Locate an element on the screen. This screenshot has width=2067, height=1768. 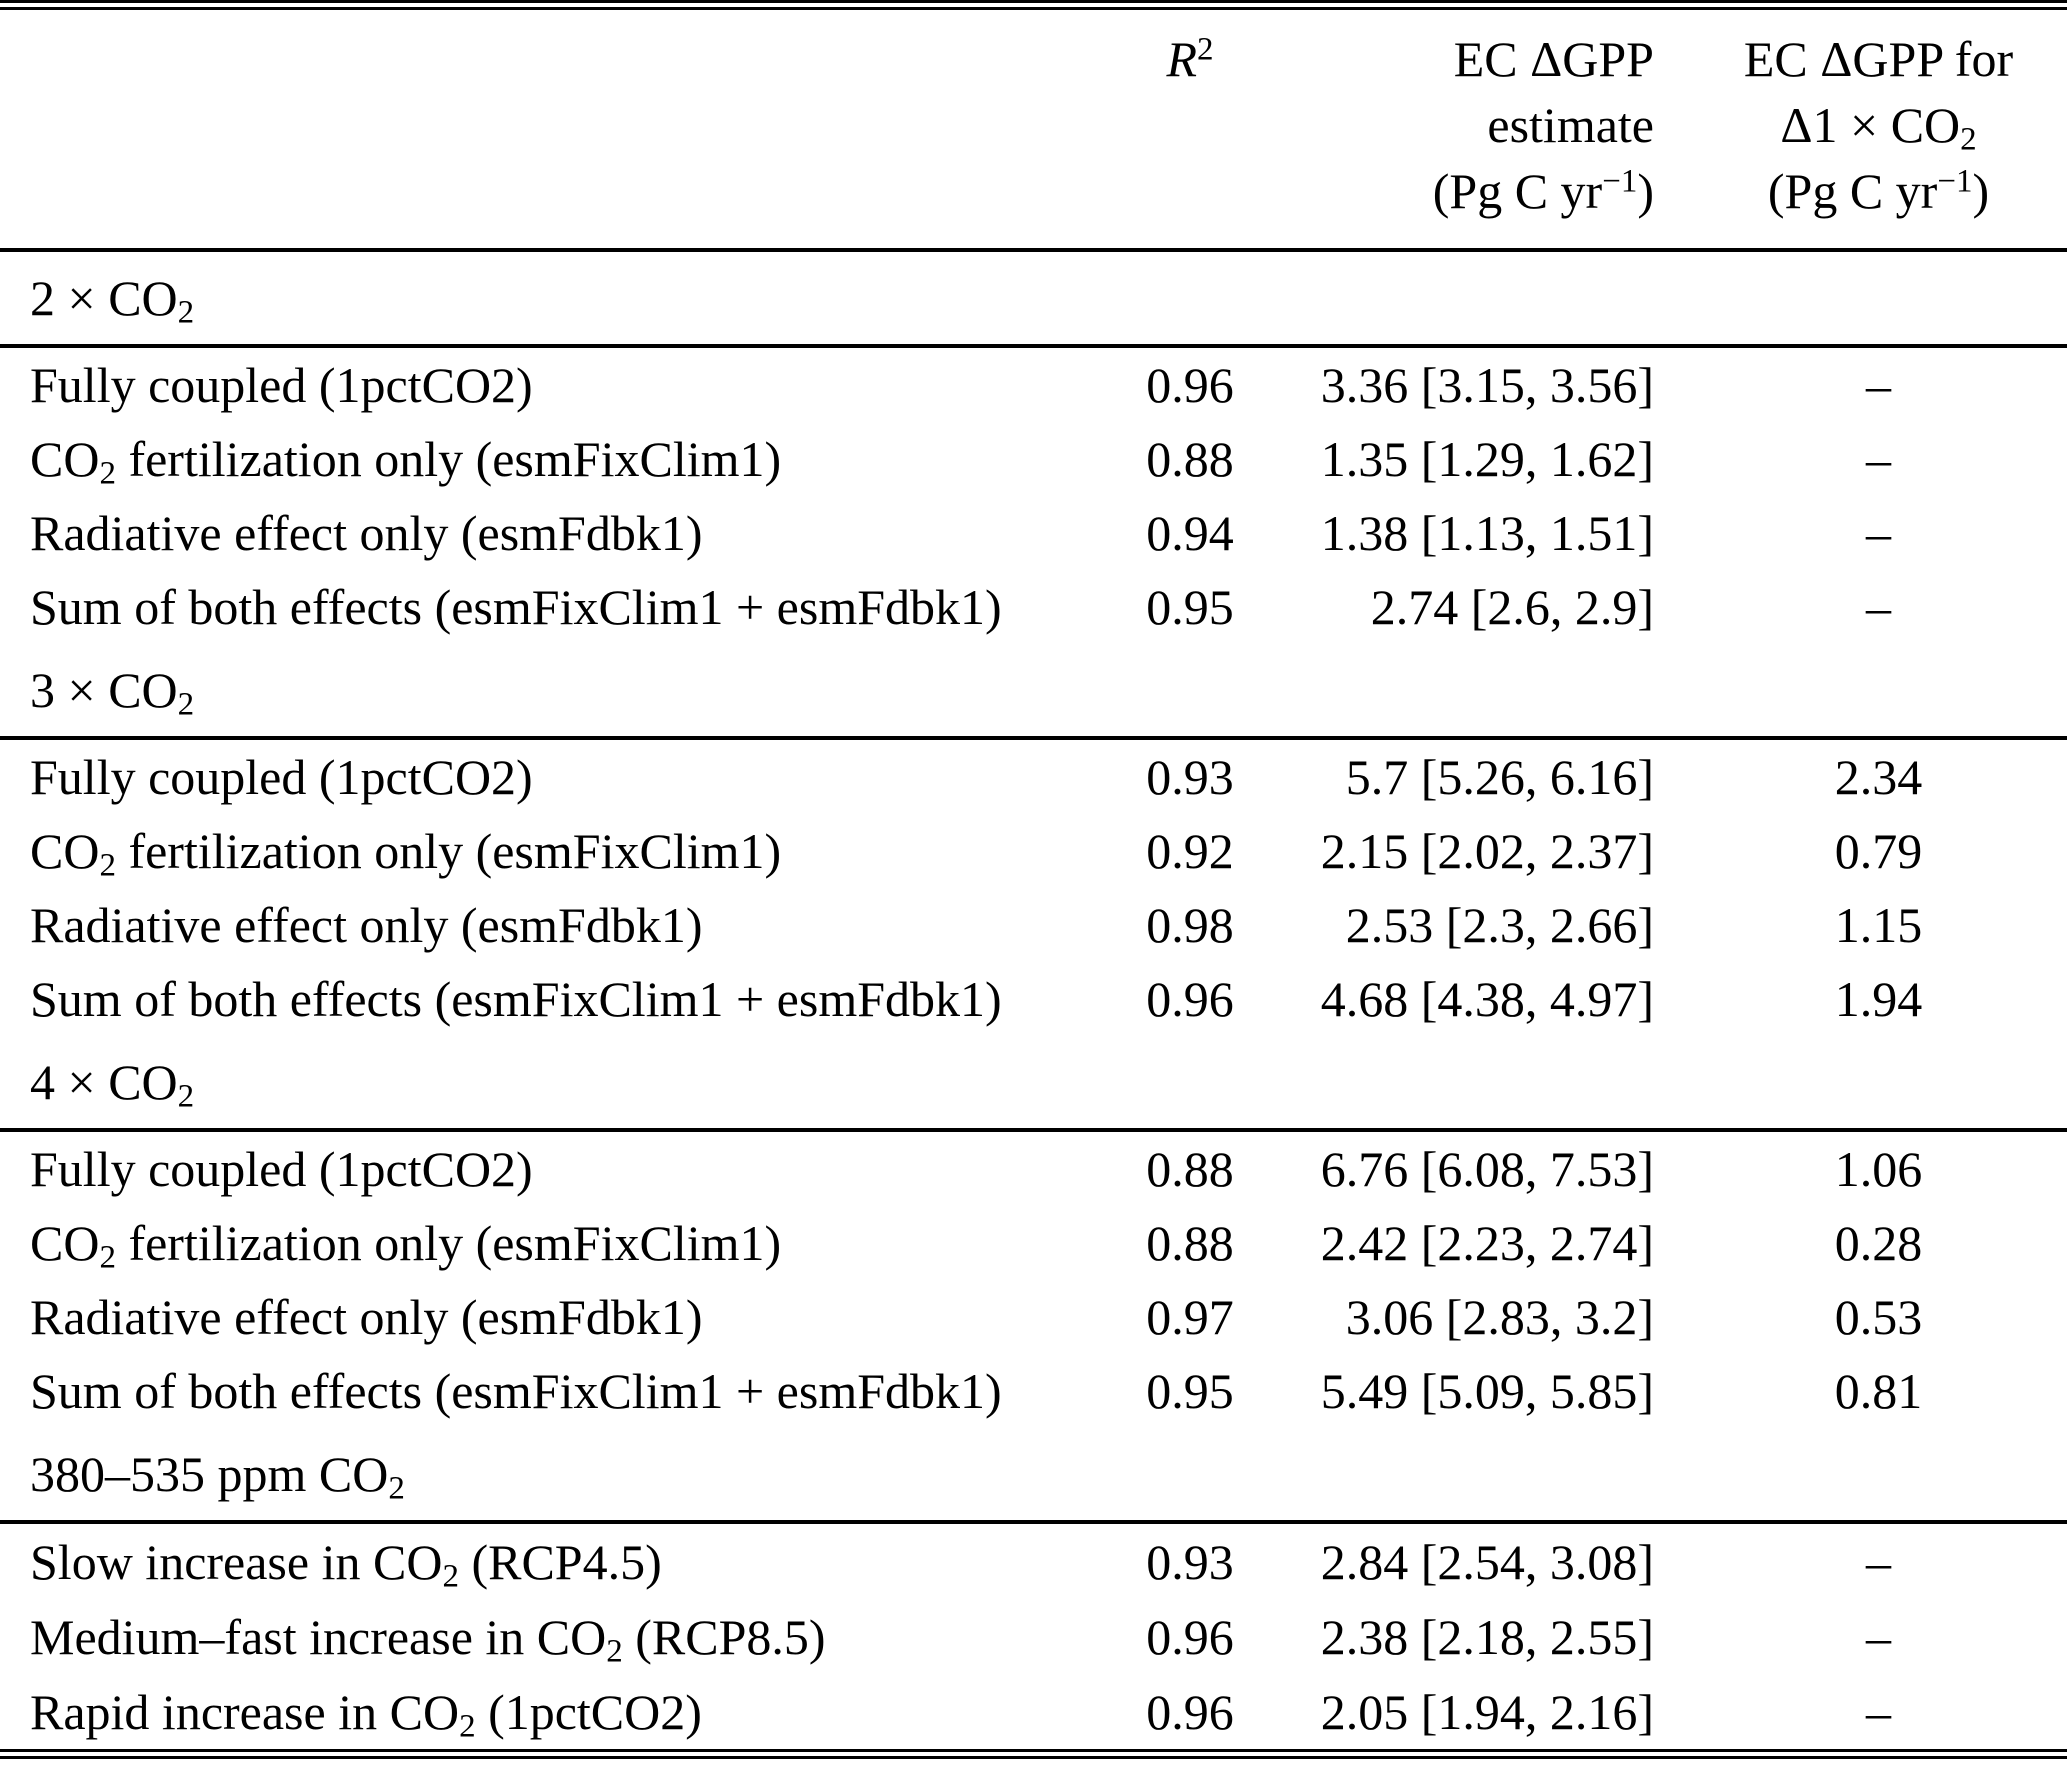
section-row-3xco2: 3 × CO2 is located at coordinates (1033, 692).